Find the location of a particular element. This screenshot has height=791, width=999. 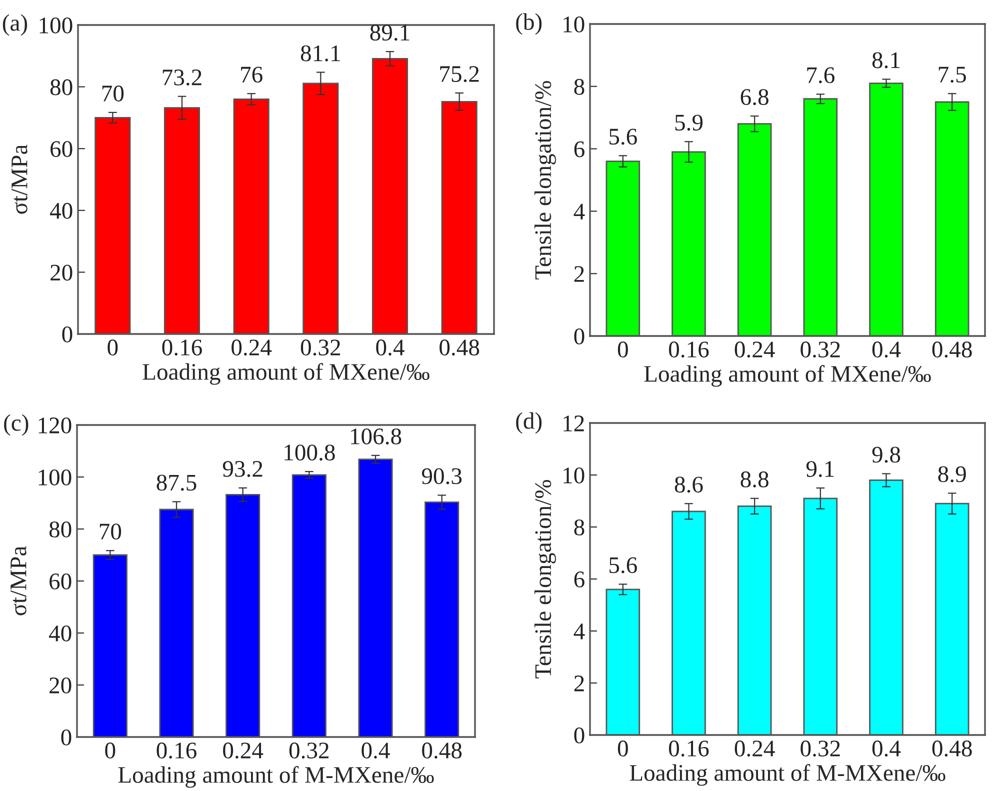

data-label: 76 is located at coordinates (251, 74).